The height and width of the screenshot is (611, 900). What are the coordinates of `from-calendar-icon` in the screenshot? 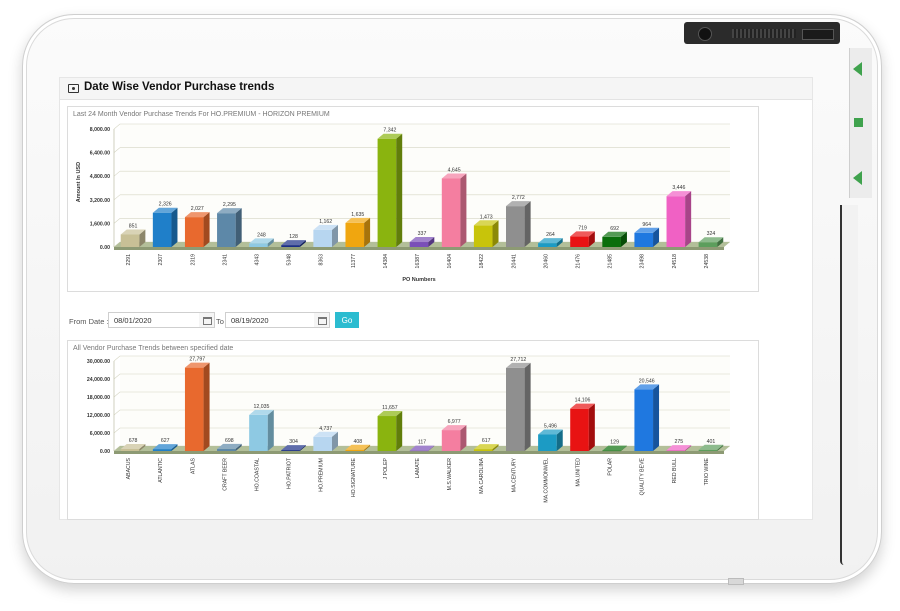 It's located at (207, 320).